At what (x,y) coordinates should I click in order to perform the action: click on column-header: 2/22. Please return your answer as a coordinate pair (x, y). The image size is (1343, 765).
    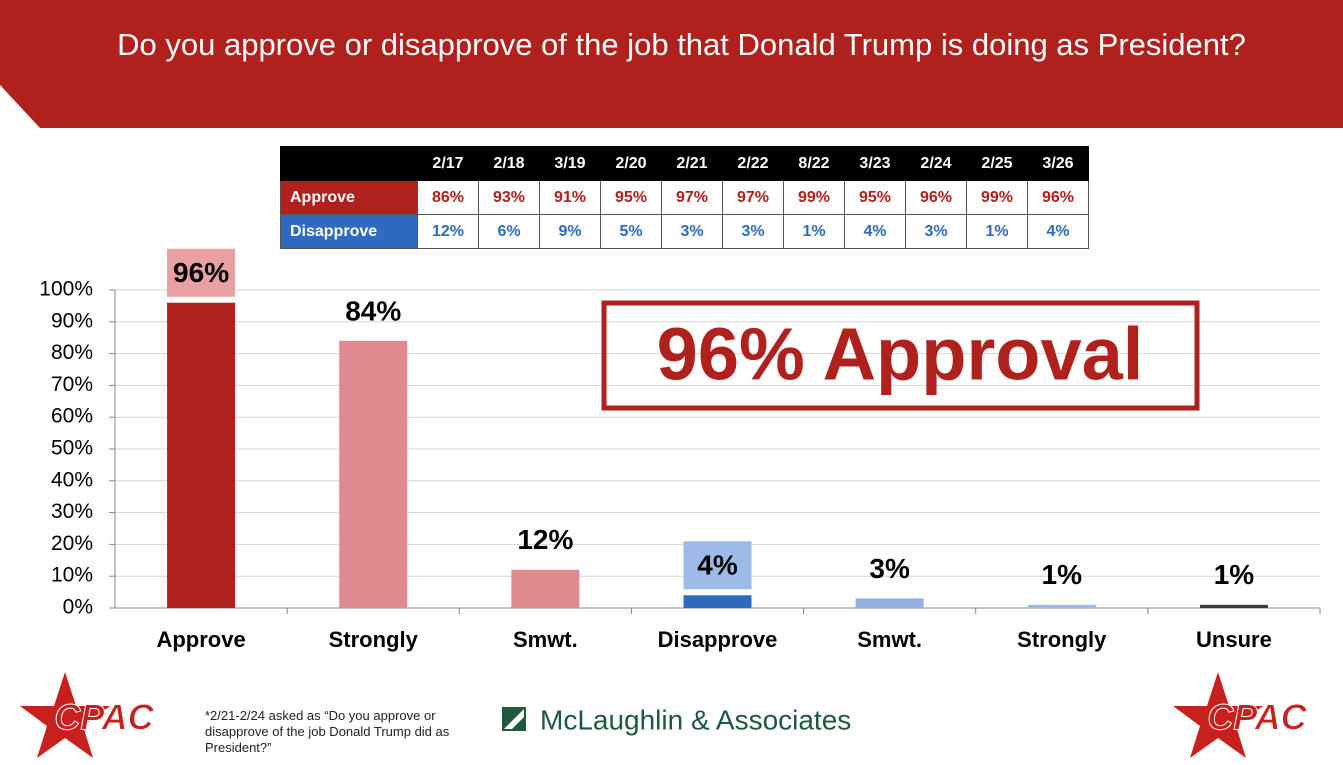
    Looking at the image, I should click on (753, 163).